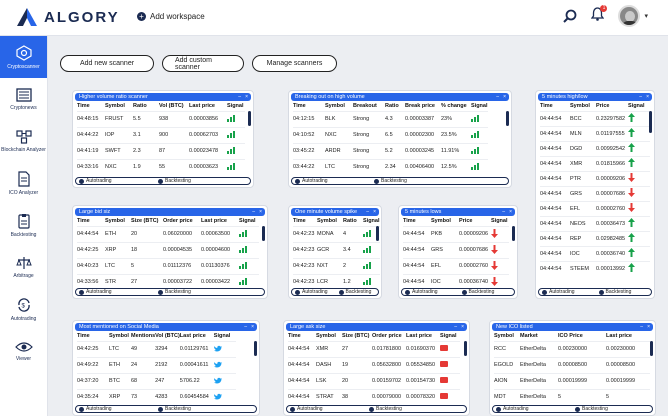 The height and width of the screenshot is (416, 668). Describe the element at coordinates (168, 281) in the screenshot. I see `table-row: 04:33:56 STR 27 0.00003722 0.00003422` at that location.